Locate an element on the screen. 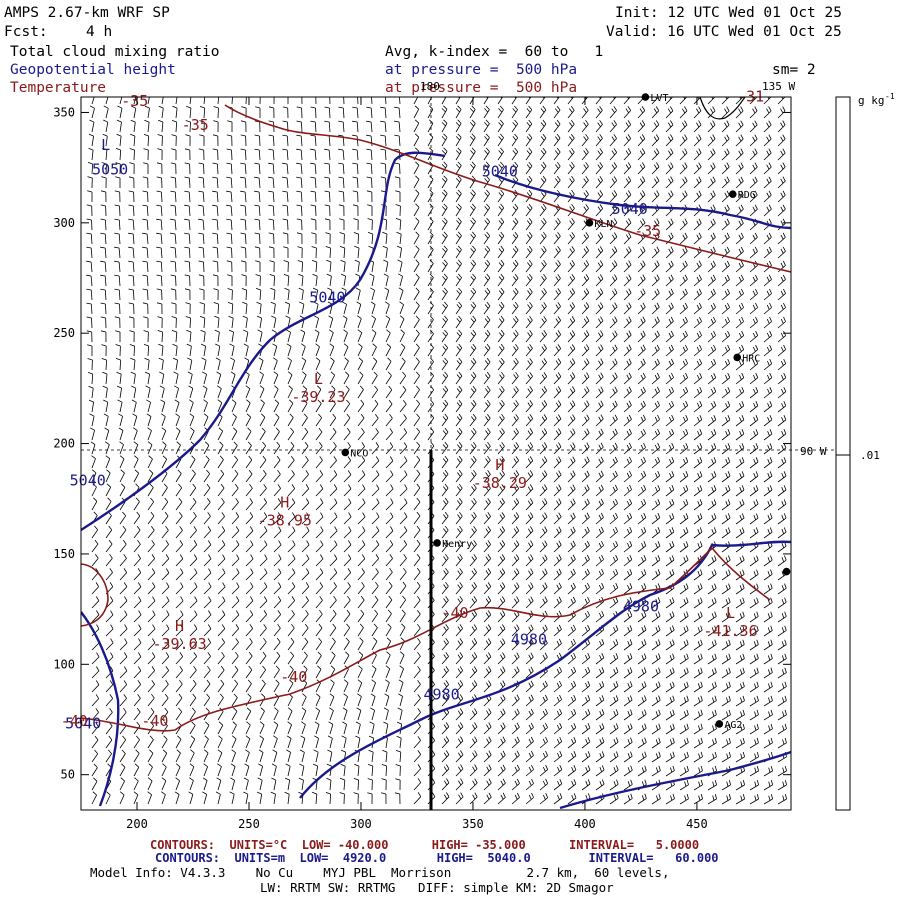 The height and width of the screenshot is (900, 900). temperature-contour-label: -31 is located at coordinates (750, 96).